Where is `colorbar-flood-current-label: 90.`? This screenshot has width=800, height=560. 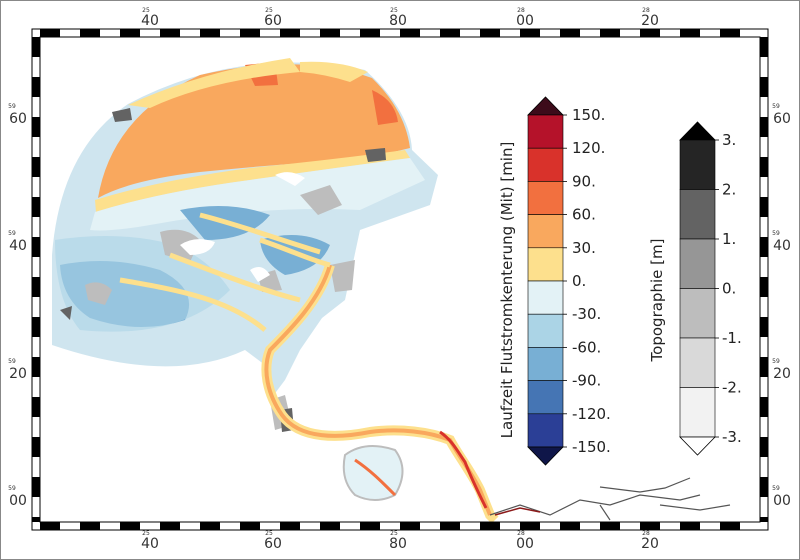
colorbar-flood-current-label: 90. is located at coordinates (584, 181).